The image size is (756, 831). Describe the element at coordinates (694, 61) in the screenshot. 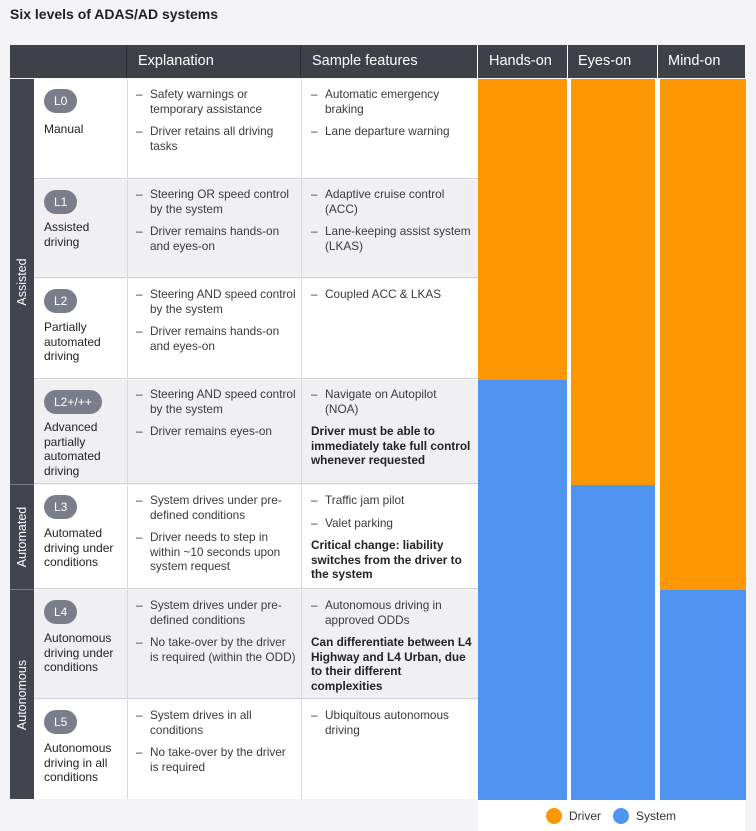

I see `header-mind-on: Mind-on` at that location.